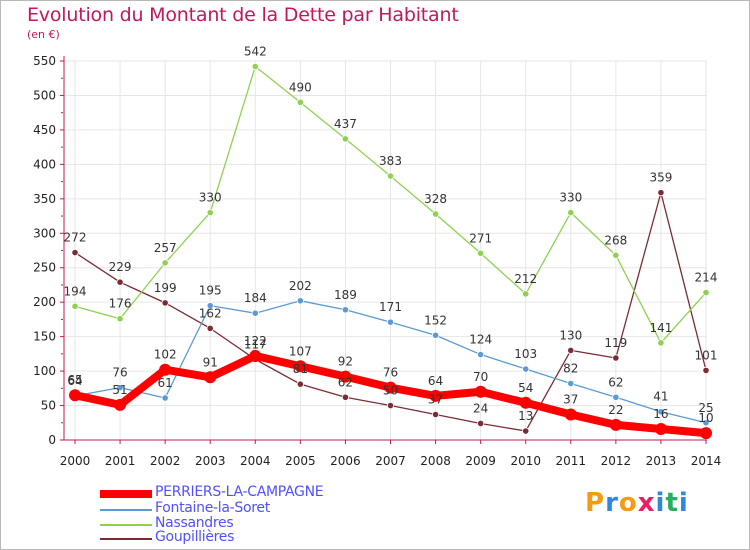 This screenshot has height=550, width=750. Describe the element at coordinates (300, 87) in the screenshot. I see `data-label: 490` at that location.